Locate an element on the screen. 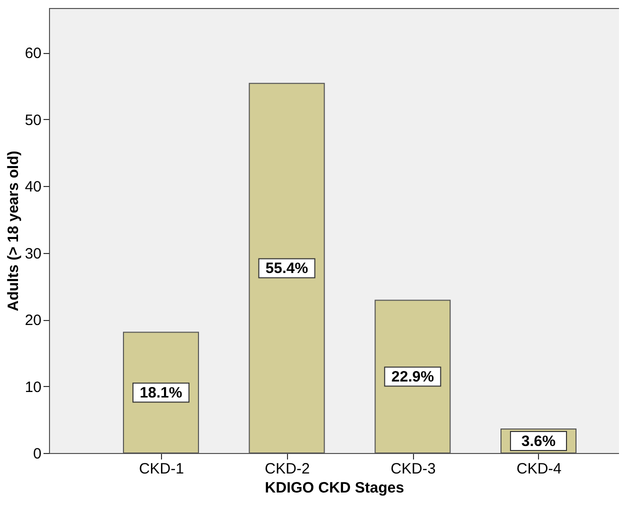 The image size is (639, 512). text: 18.1% is located at coordinates (161, 393).